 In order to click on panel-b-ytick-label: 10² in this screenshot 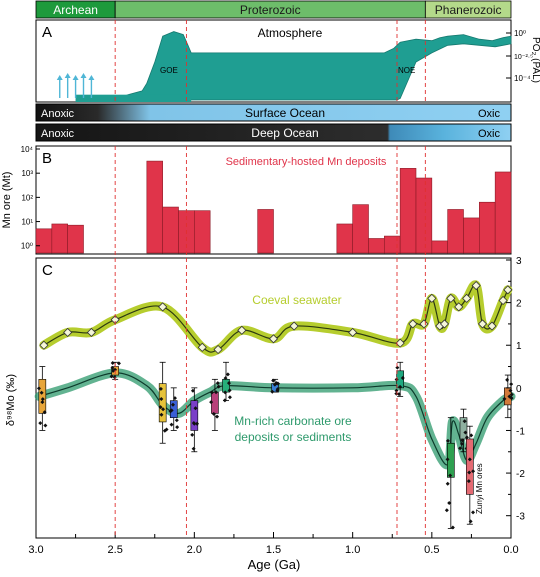, I will do `click(27, 197)`.